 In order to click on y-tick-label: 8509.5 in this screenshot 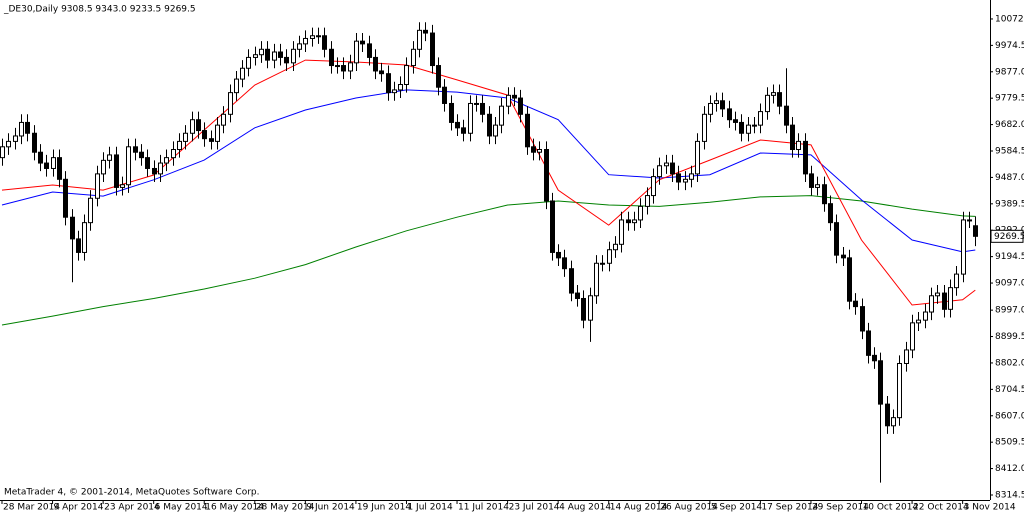, I will do `click(1009, 443)`.